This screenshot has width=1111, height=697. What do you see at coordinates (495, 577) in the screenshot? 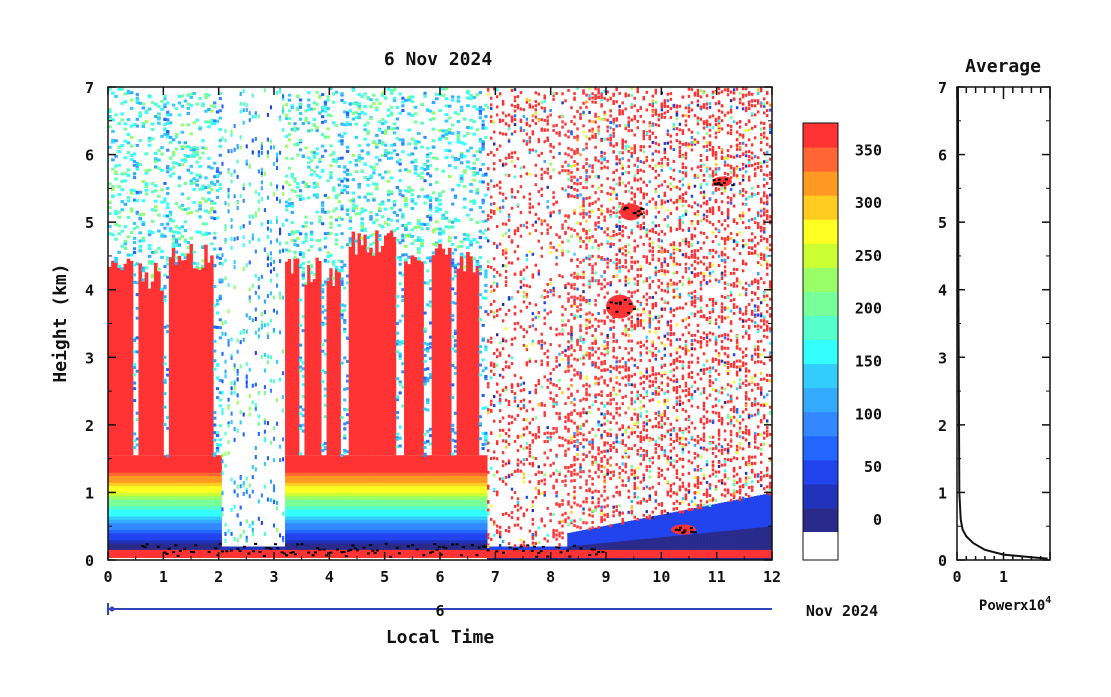
I see `x-tick-label: 7` at bounding box center [495, 577].